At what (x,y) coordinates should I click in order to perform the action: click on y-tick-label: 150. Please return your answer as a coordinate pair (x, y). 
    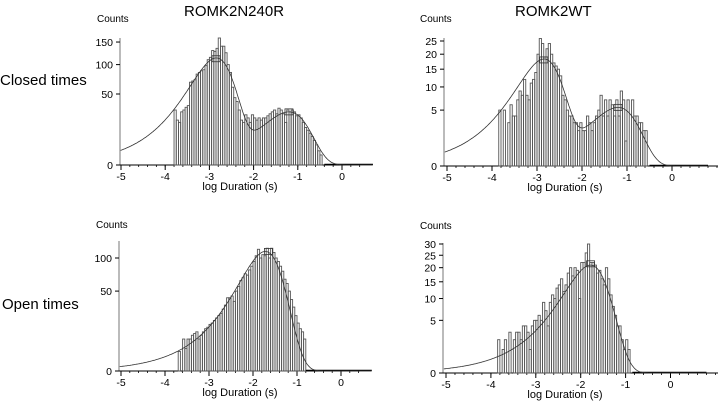
    Looking at the image, I should click on (104, 43).